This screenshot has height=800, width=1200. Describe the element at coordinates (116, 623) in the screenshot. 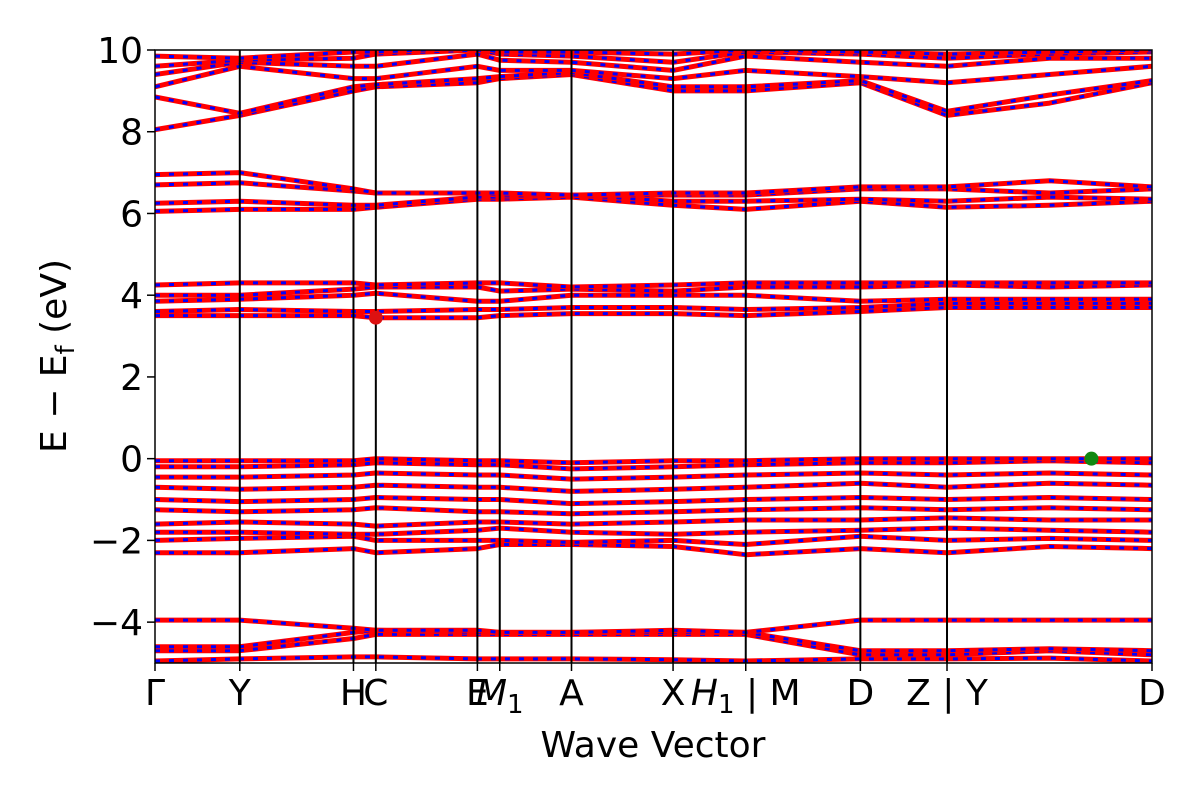

I see `y-tick-label: −4` at that location.